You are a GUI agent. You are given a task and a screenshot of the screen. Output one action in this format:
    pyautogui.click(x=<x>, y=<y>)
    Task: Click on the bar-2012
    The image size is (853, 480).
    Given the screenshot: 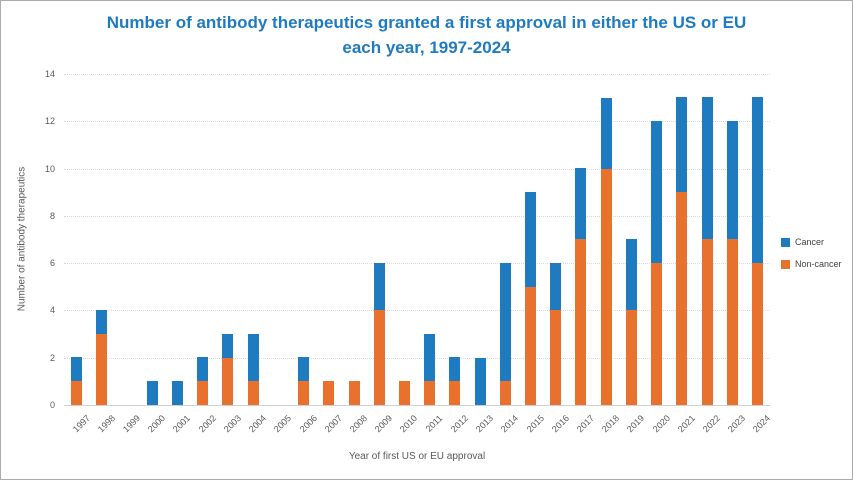 What is the action you would take?
    pyautogui.click(x=455, y=381)
    